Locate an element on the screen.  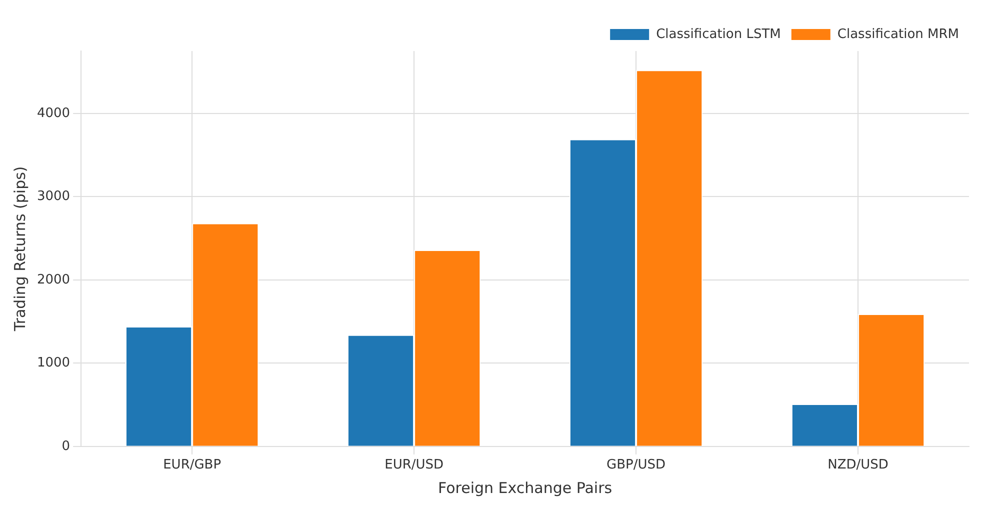
legend-label: Classification MRM is located at coordinates (898, 34).